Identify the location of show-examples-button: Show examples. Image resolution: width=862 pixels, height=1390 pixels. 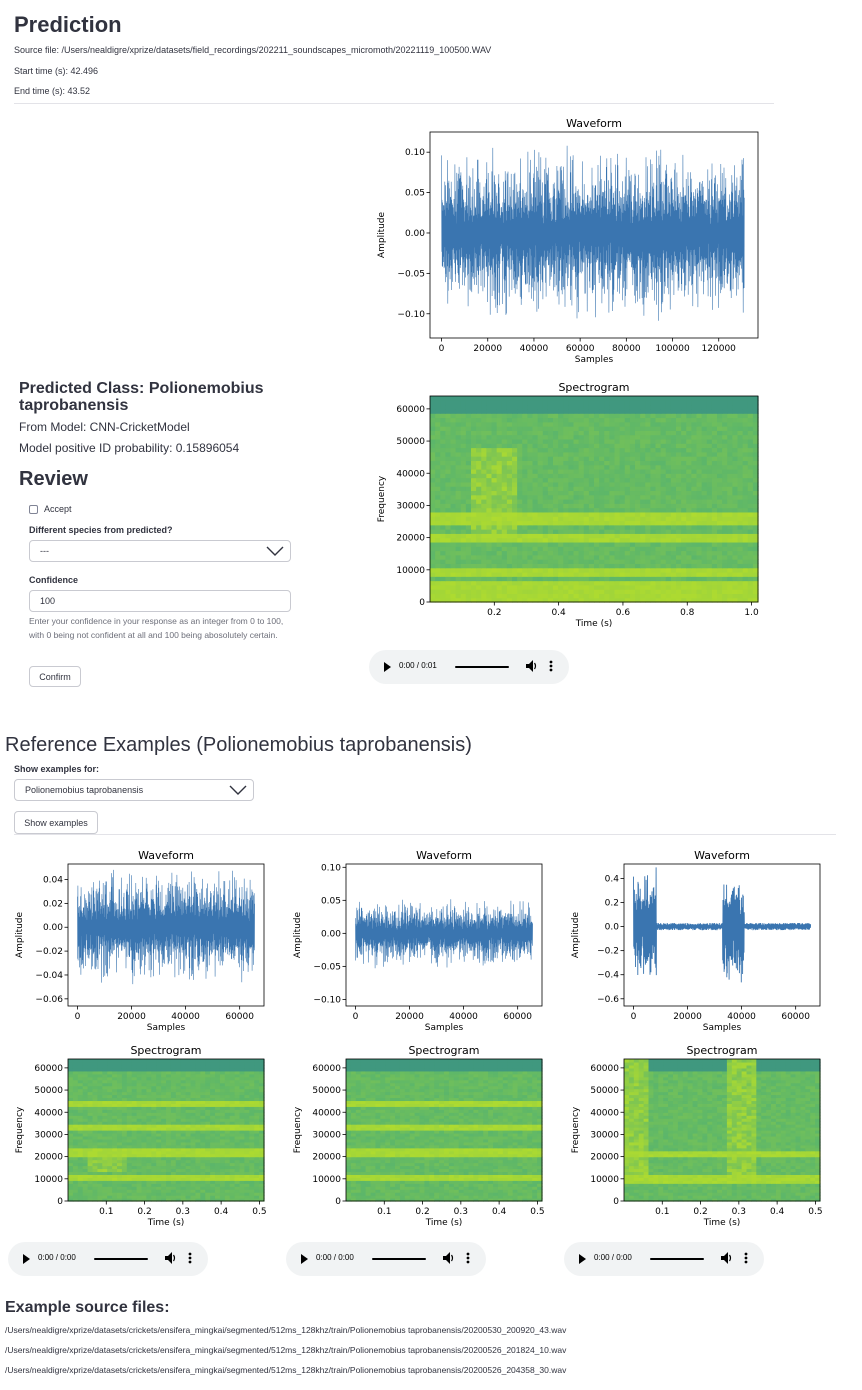
(56, 822).